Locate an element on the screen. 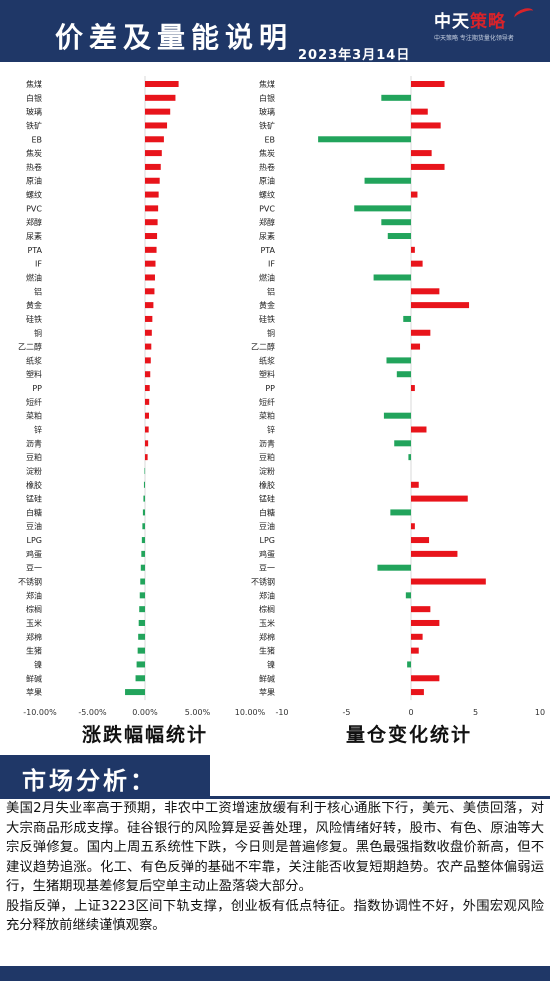  category-label-vol: 橡胶 is located at coordinates (267, 485).